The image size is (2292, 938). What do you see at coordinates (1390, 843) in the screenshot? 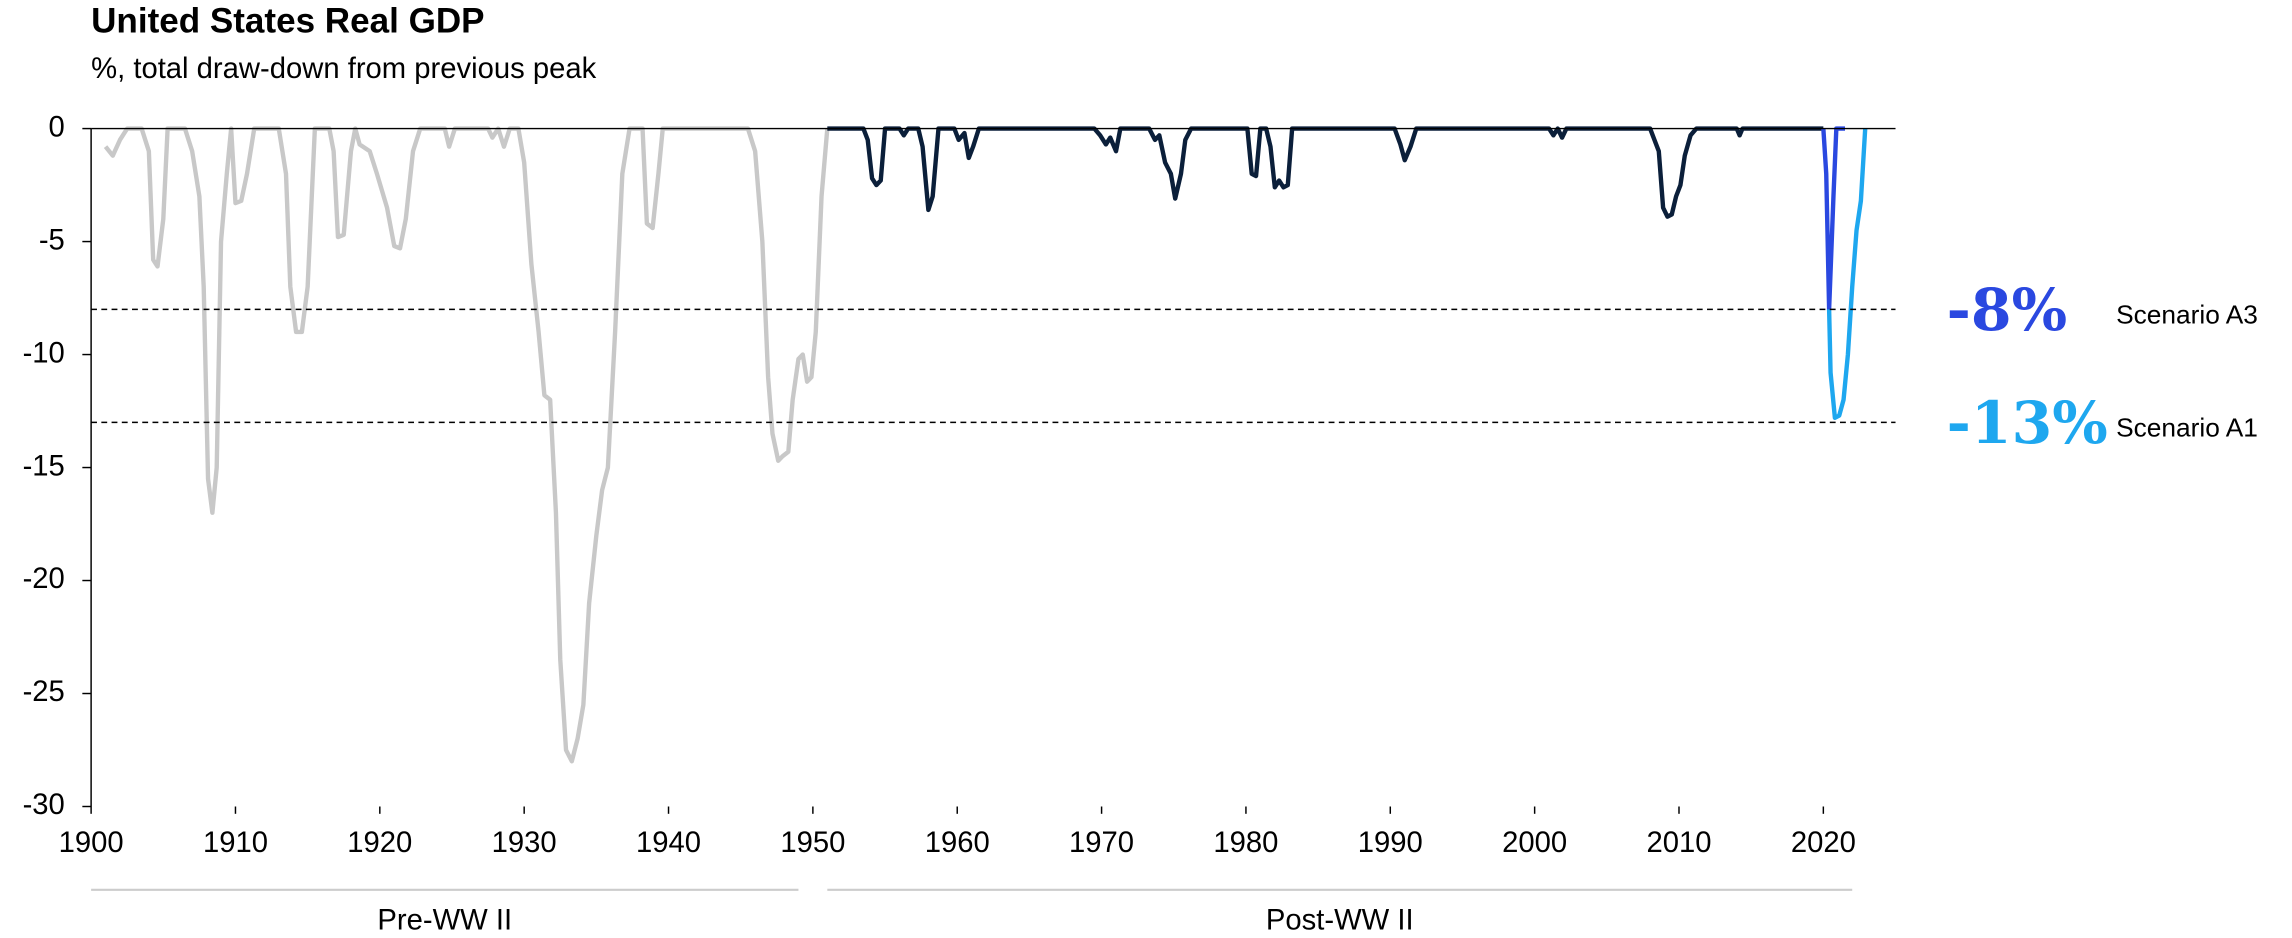
I see `x-tick-label: 1990` at bounding box center [1390, 843].